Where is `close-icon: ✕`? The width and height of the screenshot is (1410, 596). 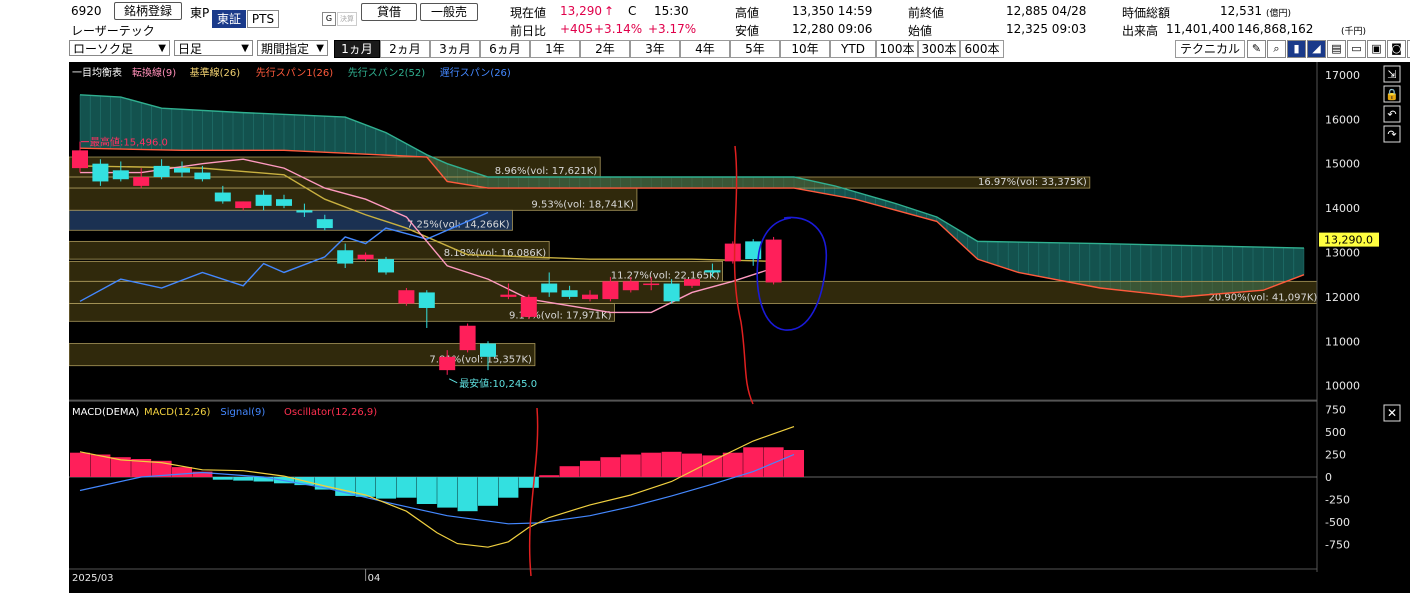 close-icon: ✕ is located at coordinates (1392, 413).